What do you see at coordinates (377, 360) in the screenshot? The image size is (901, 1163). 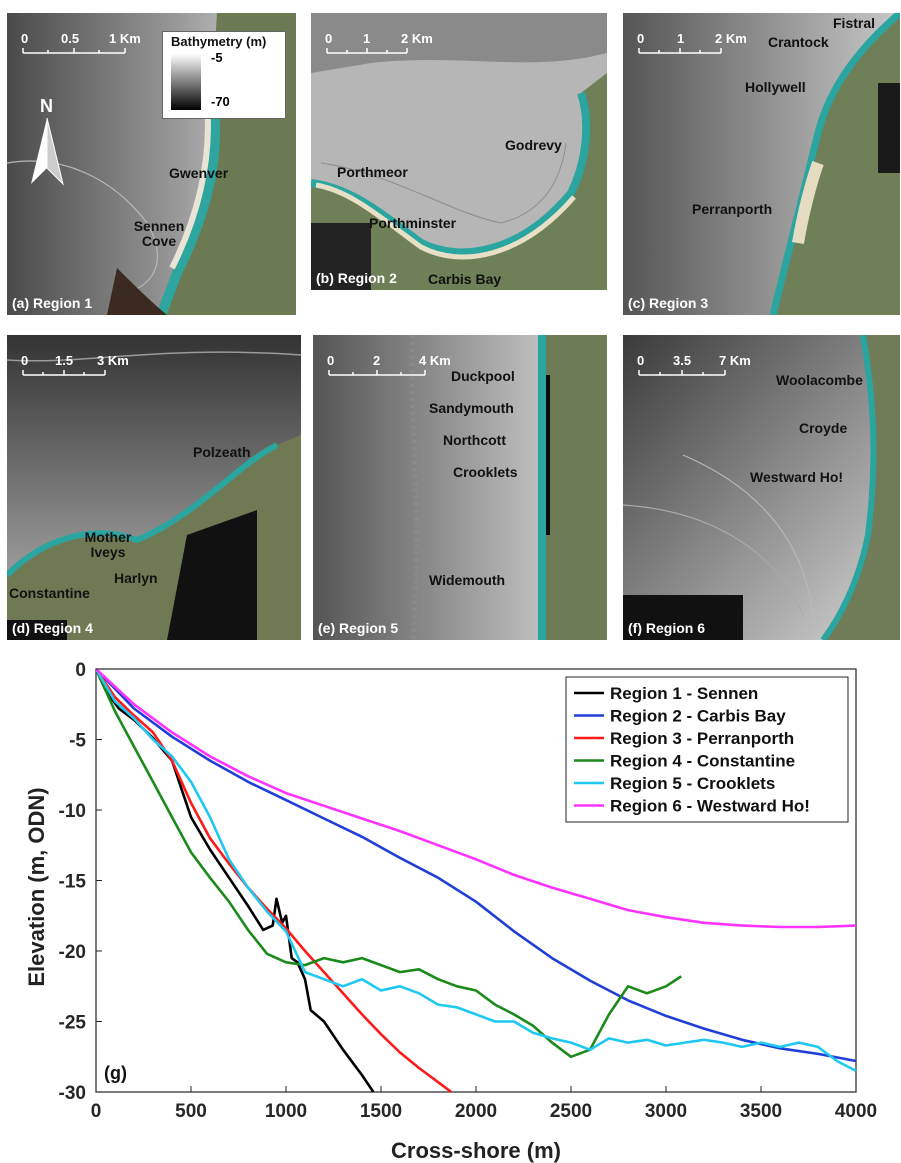 I see `scale-tick: 2` at bounding box center [377, 360].